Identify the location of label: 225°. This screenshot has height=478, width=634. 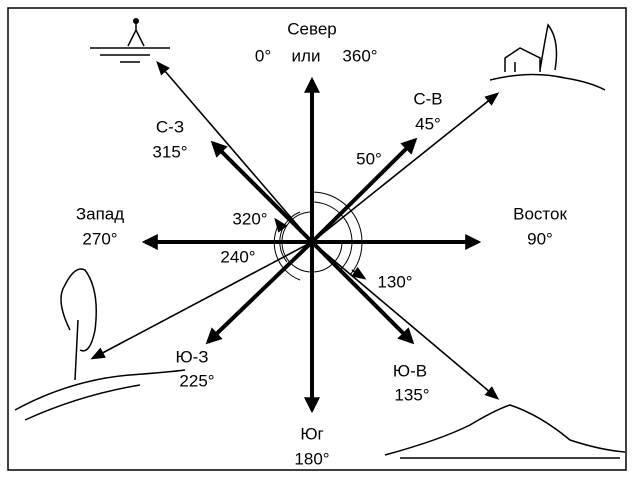
(196, 380).